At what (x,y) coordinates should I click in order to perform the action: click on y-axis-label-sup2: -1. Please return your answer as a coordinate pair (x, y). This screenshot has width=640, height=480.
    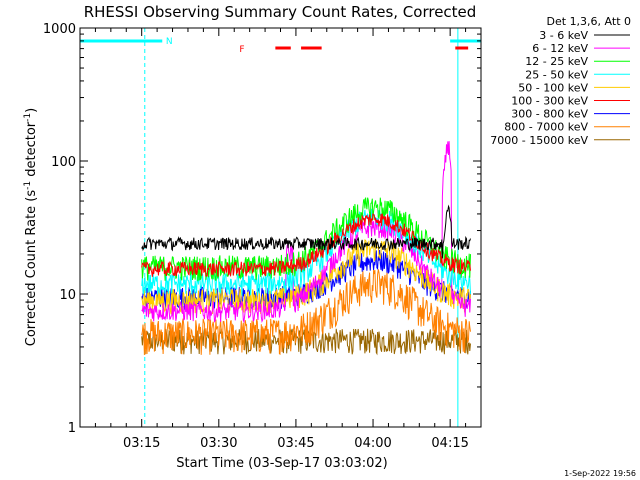
    Looking at the image, I should click on (28, 117).